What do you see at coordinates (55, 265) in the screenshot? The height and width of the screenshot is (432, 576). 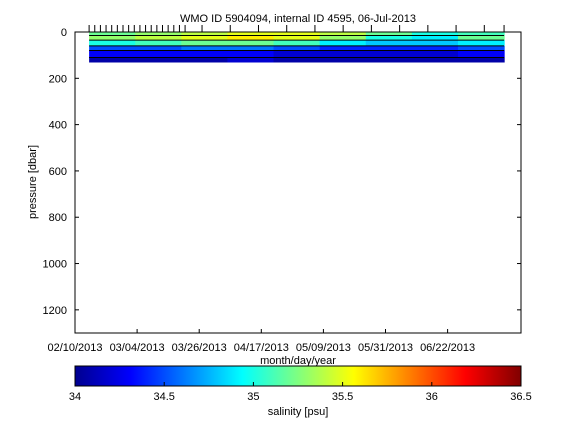 I see `y-tick-label: 1000` at bounding box center [55, 265].